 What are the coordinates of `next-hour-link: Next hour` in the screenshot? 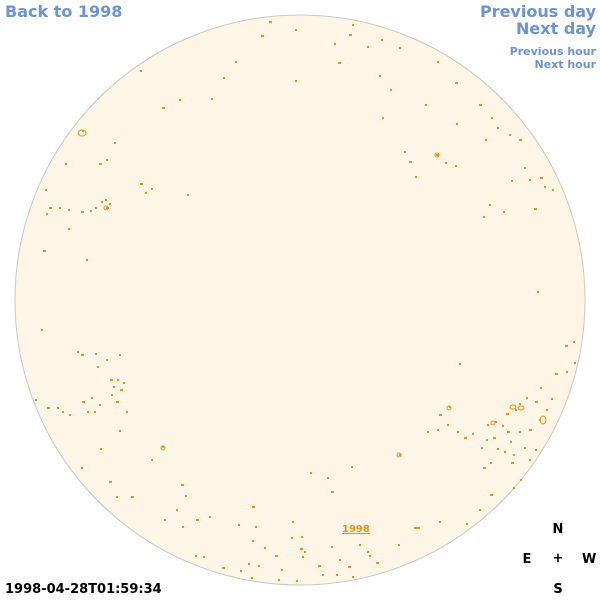 It's located at (565, 64).